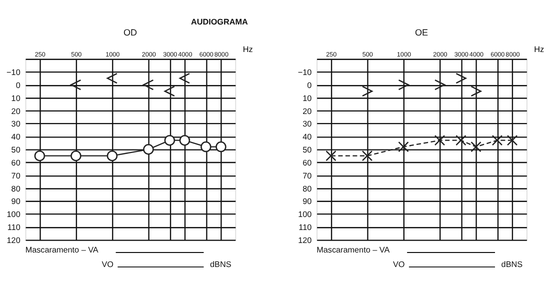 This screenshot has height=303, width=550. What do you see at coordinates (421, 32) in the screenshot?
I see `chart-subtitle: OE` at bounding box center [421, 32].